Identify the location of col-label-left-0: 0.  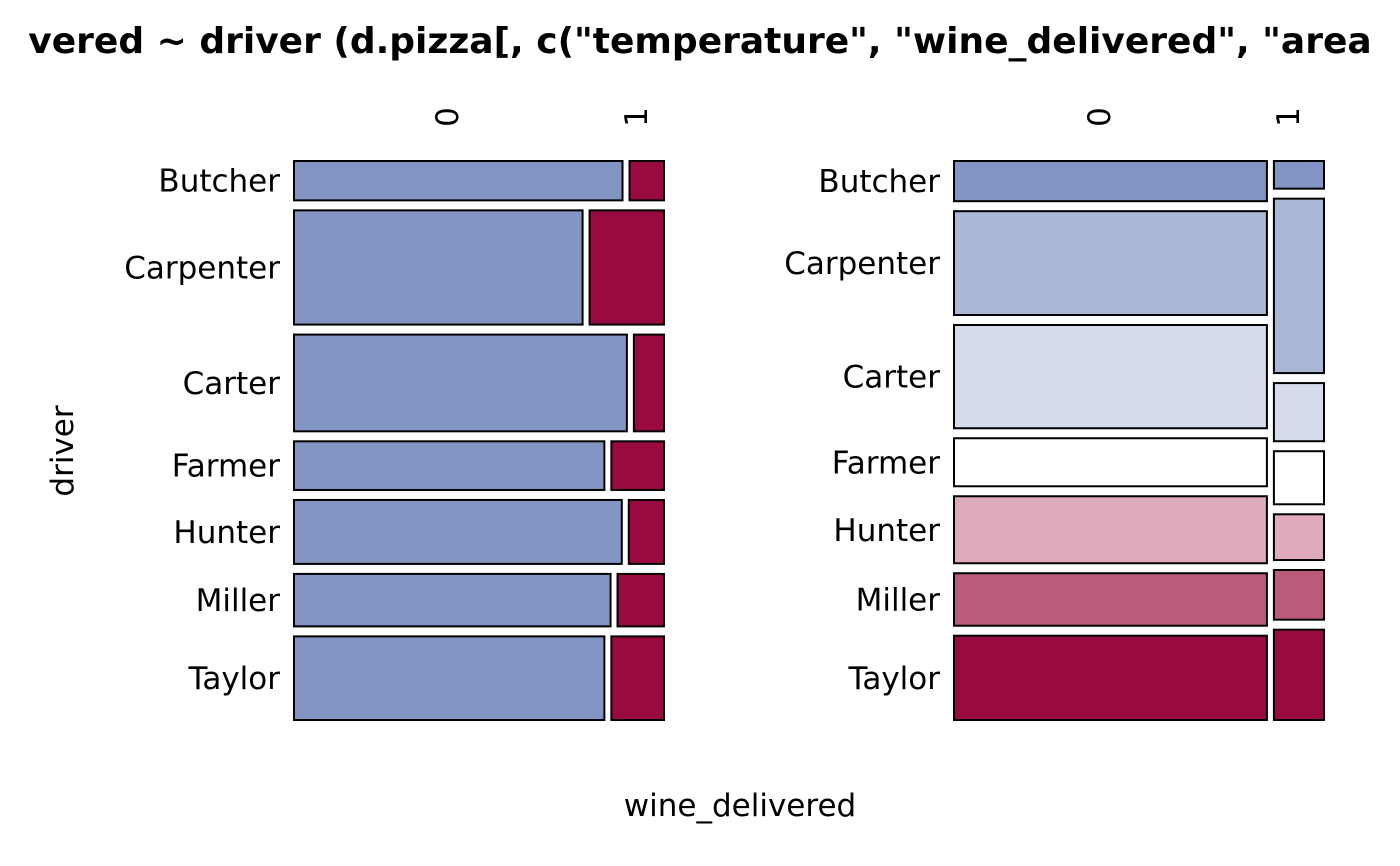
(448, 117).